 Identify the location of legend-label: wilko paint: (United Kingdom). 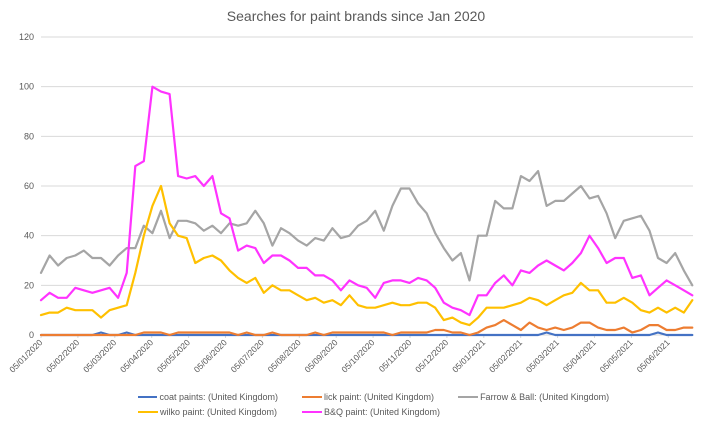
(219, 411).